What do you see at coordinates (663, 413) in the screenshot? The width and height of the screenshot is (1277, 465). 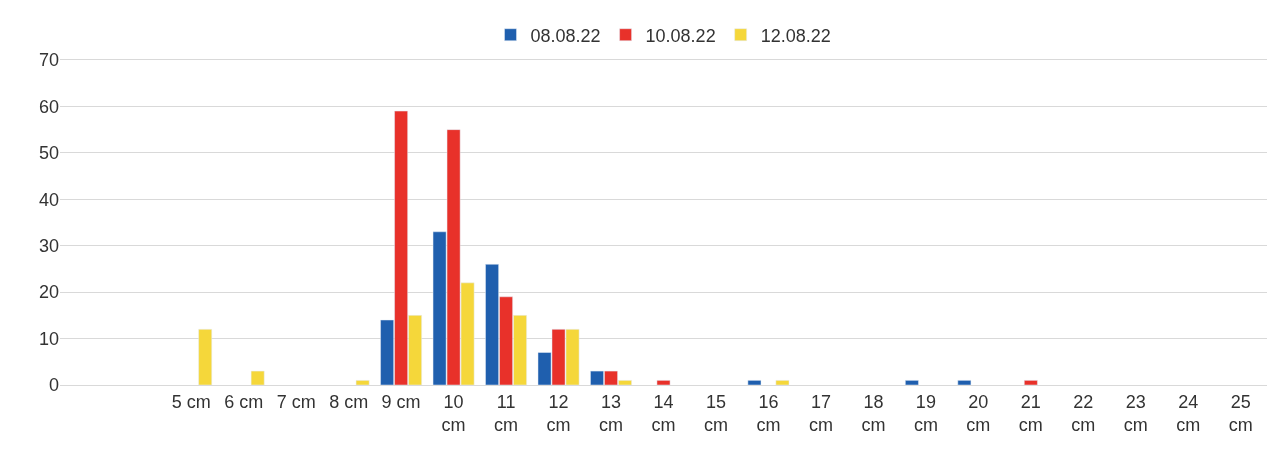 I see `x-tick-label: 14 cm` at bounding box center [663, 413].